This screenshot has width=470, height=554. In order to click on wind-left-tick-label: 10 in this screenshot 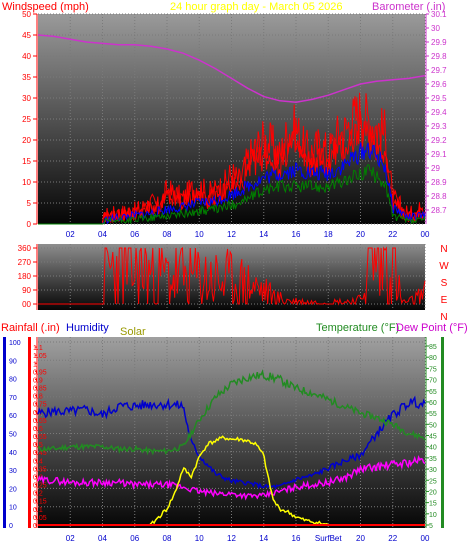, I will do `click(26, 182)`.